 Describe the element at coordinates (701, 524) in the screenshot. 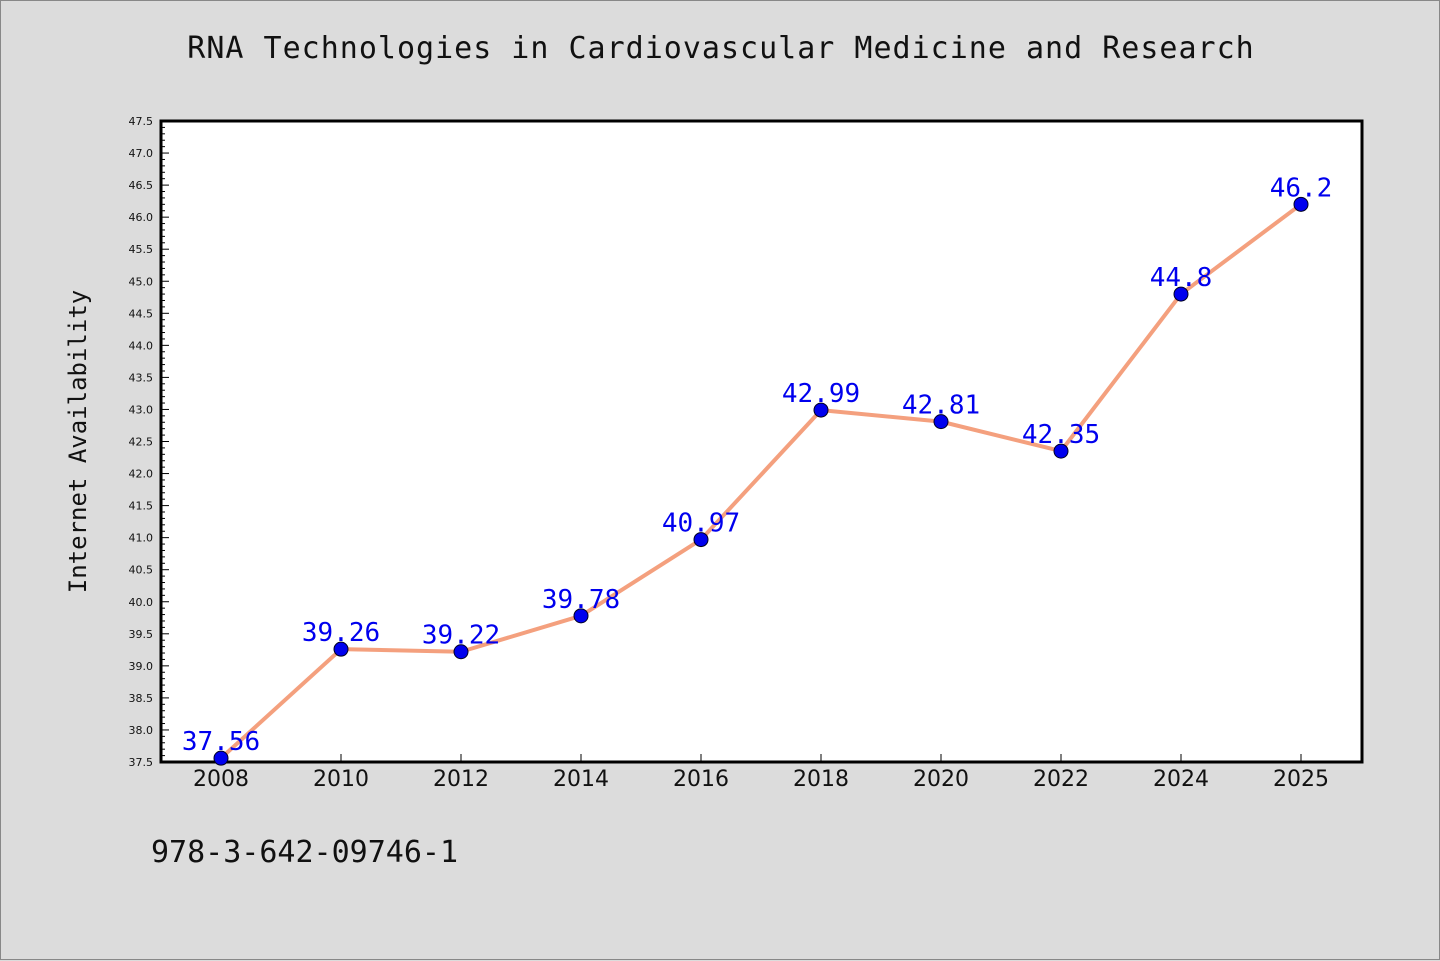

I see `data-label: 40.97` at that location.